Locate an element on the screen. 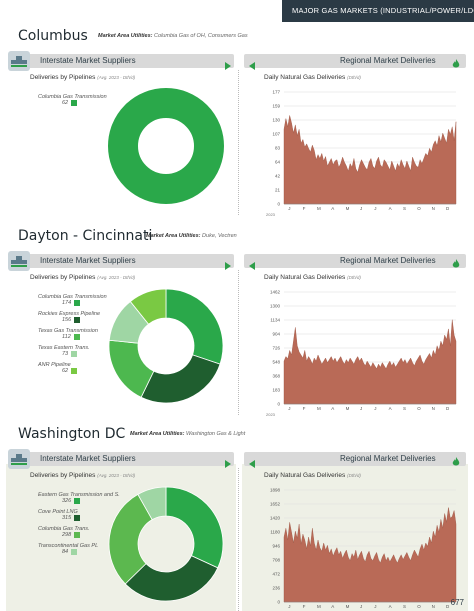 Image resolution: width=474 pixels, height=611 pixels. utilities-value: Columbia Gas of OH, Consumers Gas is located at coordinates (201, 36).